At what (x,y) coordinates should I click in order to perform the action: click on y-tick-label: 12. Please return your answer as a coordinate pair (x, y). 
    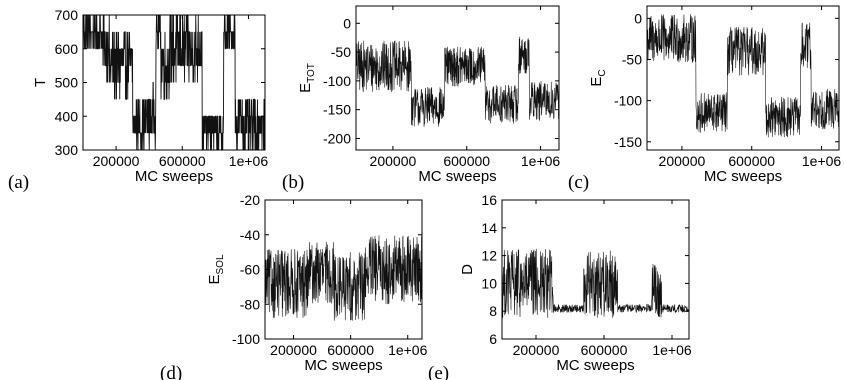
    Looking at the image, I should click on (489, 256).